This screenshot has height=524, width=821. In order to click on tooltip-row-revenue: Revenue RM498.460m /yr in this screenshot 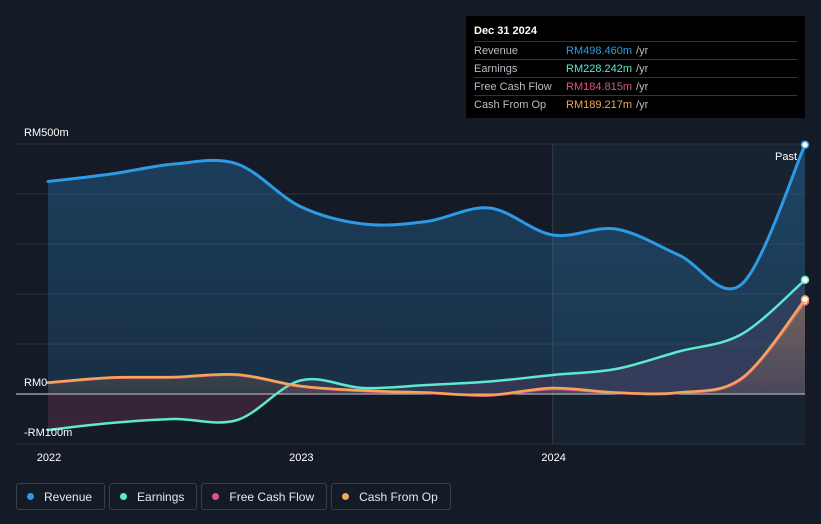, I will do `click(635, 50)`.